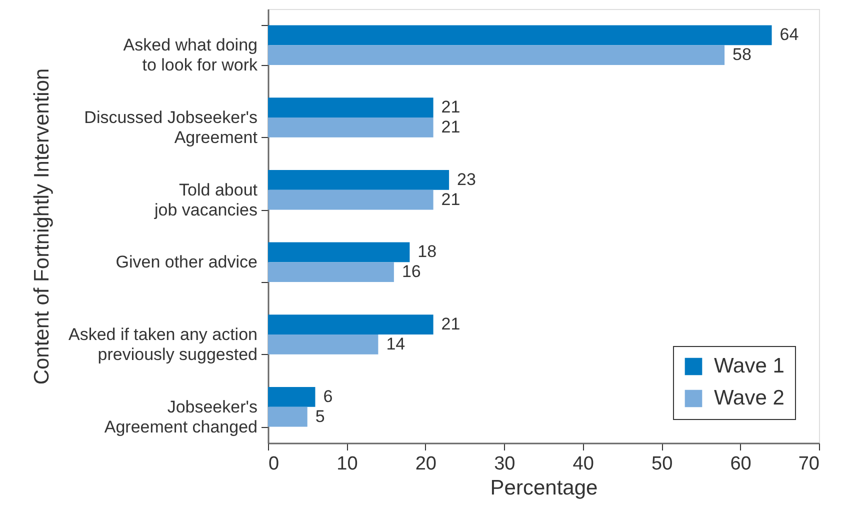  I want to click on data-label: 14, so click(396, 344).